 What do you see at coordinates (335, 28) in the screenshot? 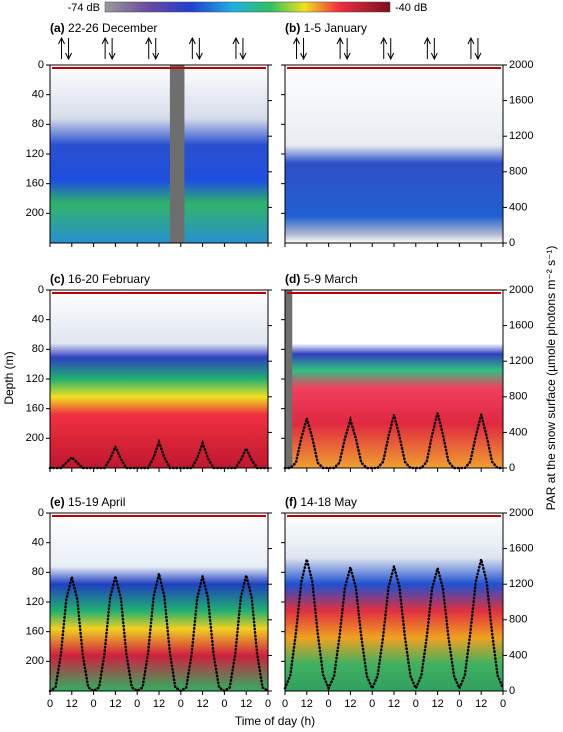
I see `panel-date: 1-5 January` at bounding box center [335, 28].